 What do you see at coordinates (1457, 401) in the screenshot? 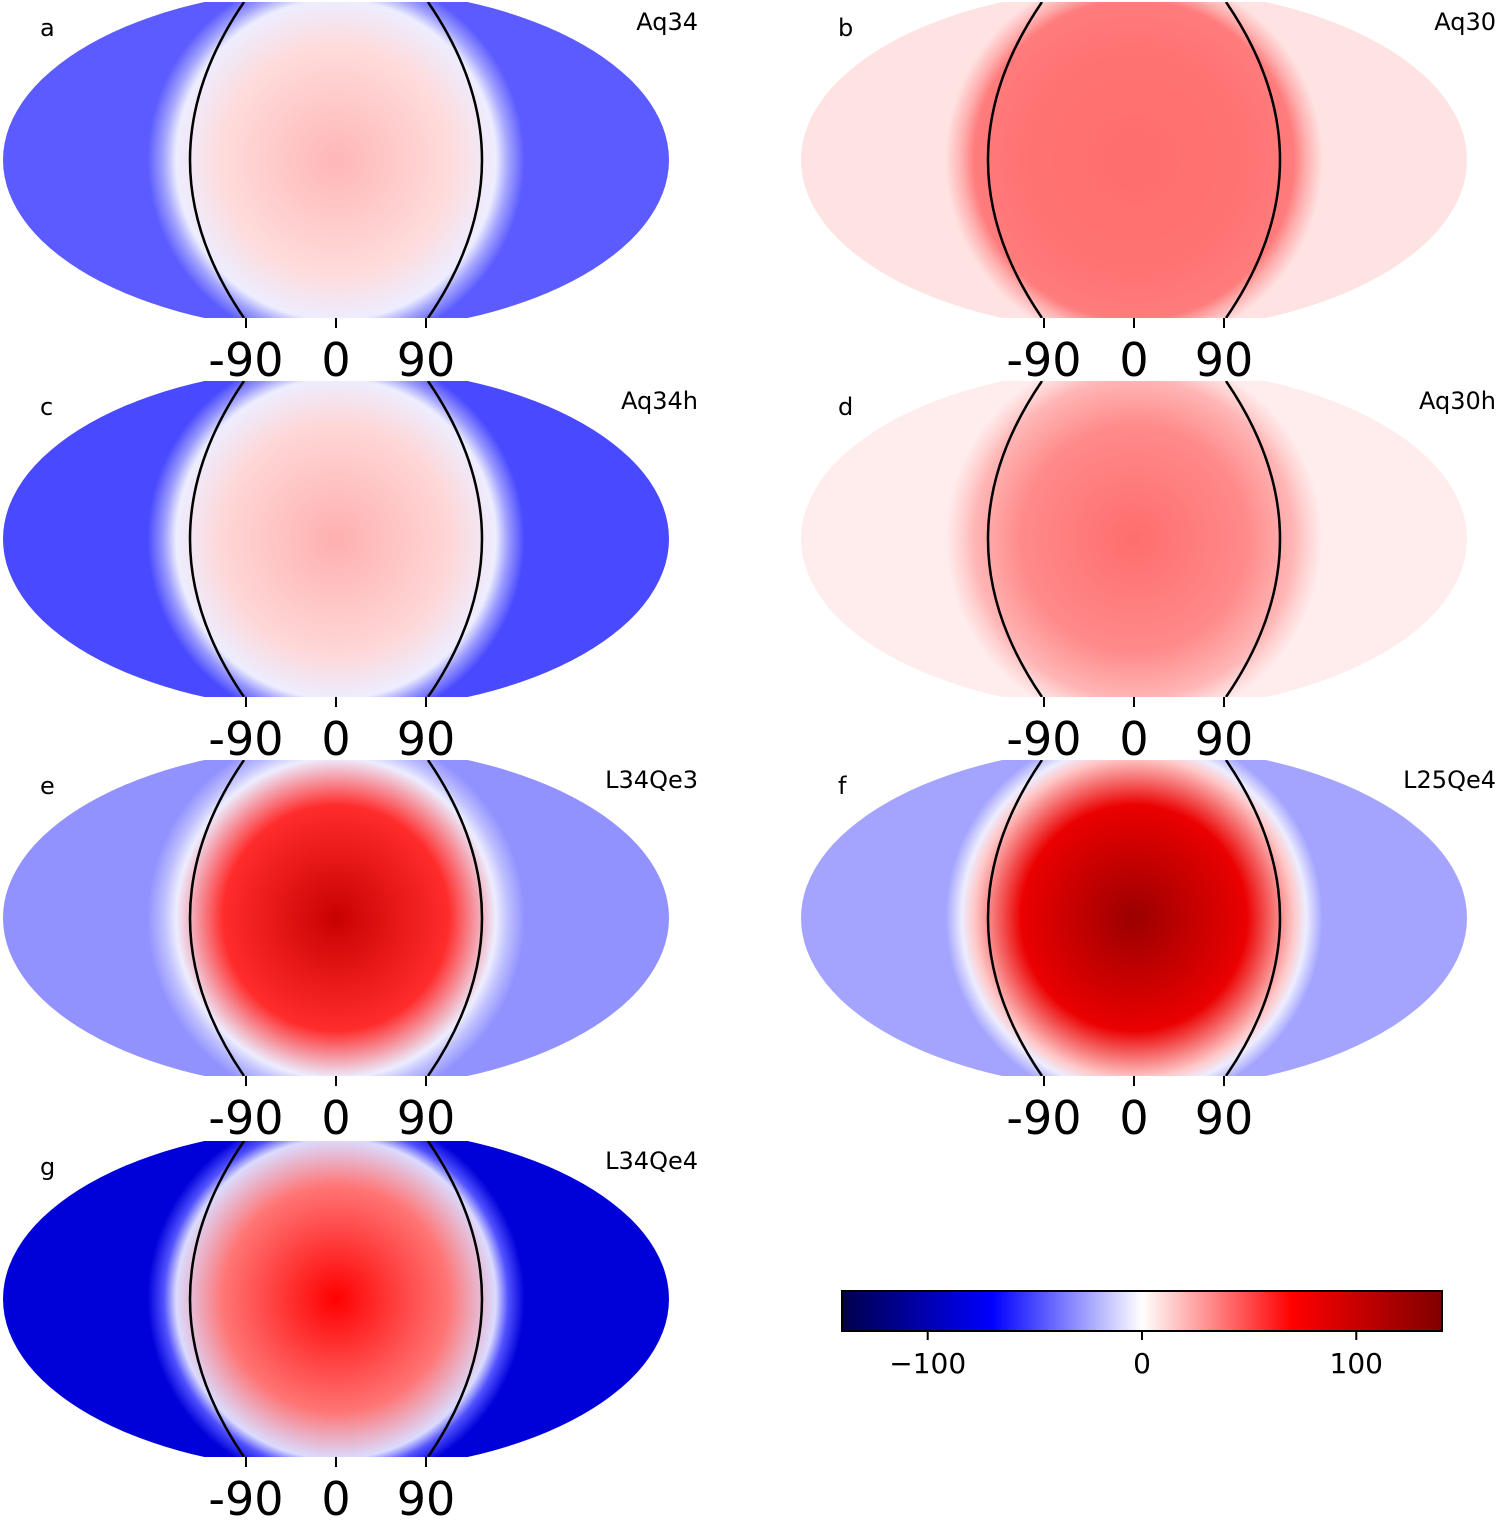
I see `panel-title-d: Aq30h` at bounding box center [1457, 401].